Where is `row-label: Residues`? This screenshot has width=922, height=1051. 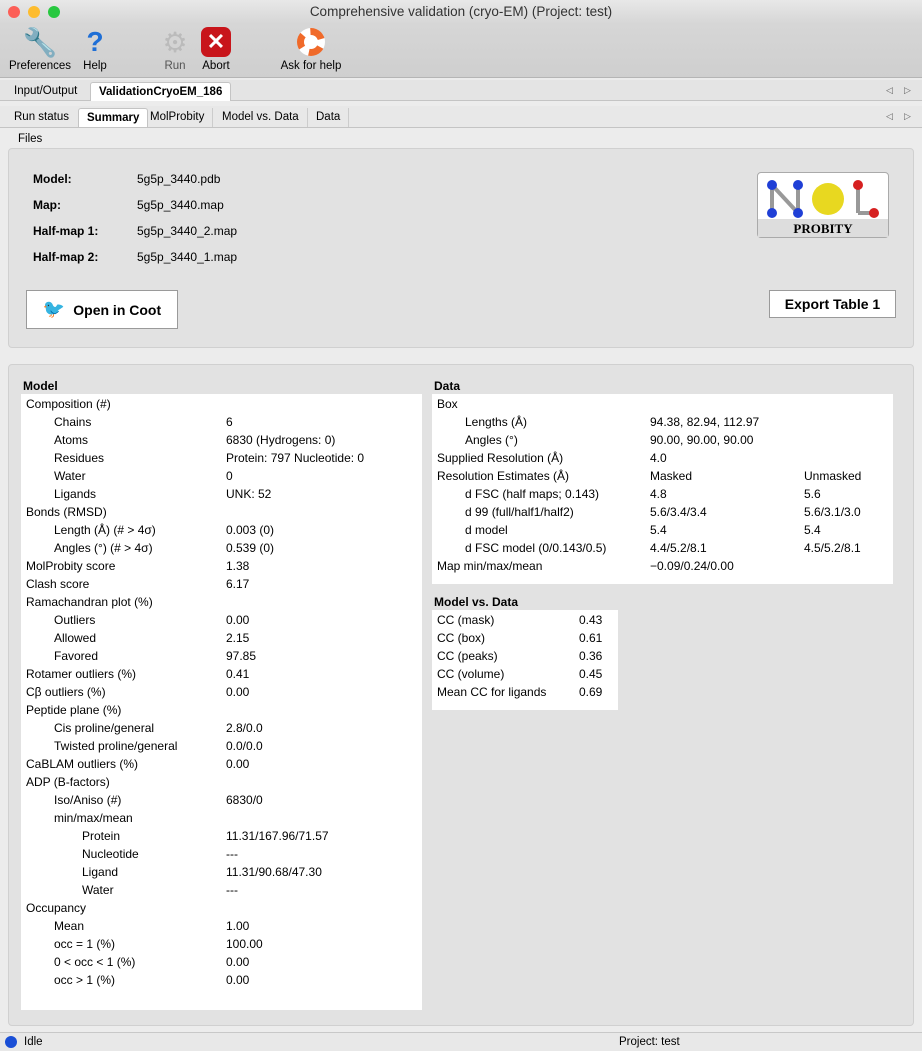 row-label: Residues is located at coordinates (79, 458).